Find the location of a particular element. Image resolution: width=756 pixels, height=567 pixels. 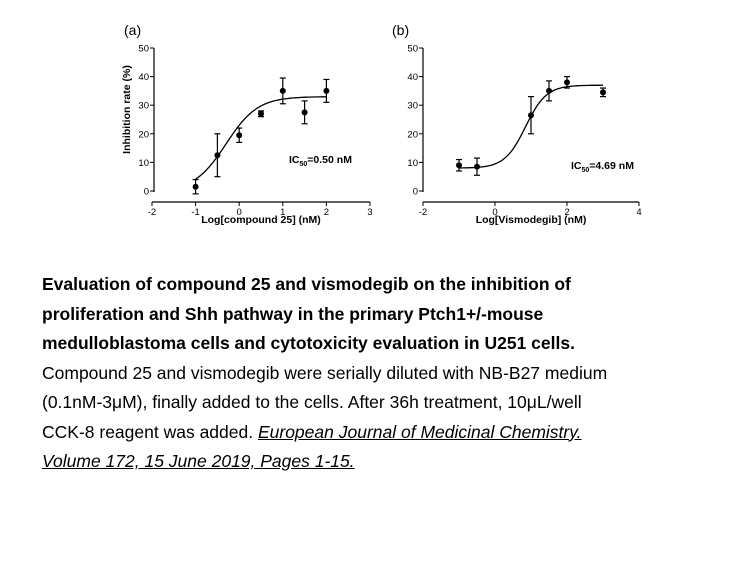

x-tick-label: 4 is located at coordinates (638, 212).